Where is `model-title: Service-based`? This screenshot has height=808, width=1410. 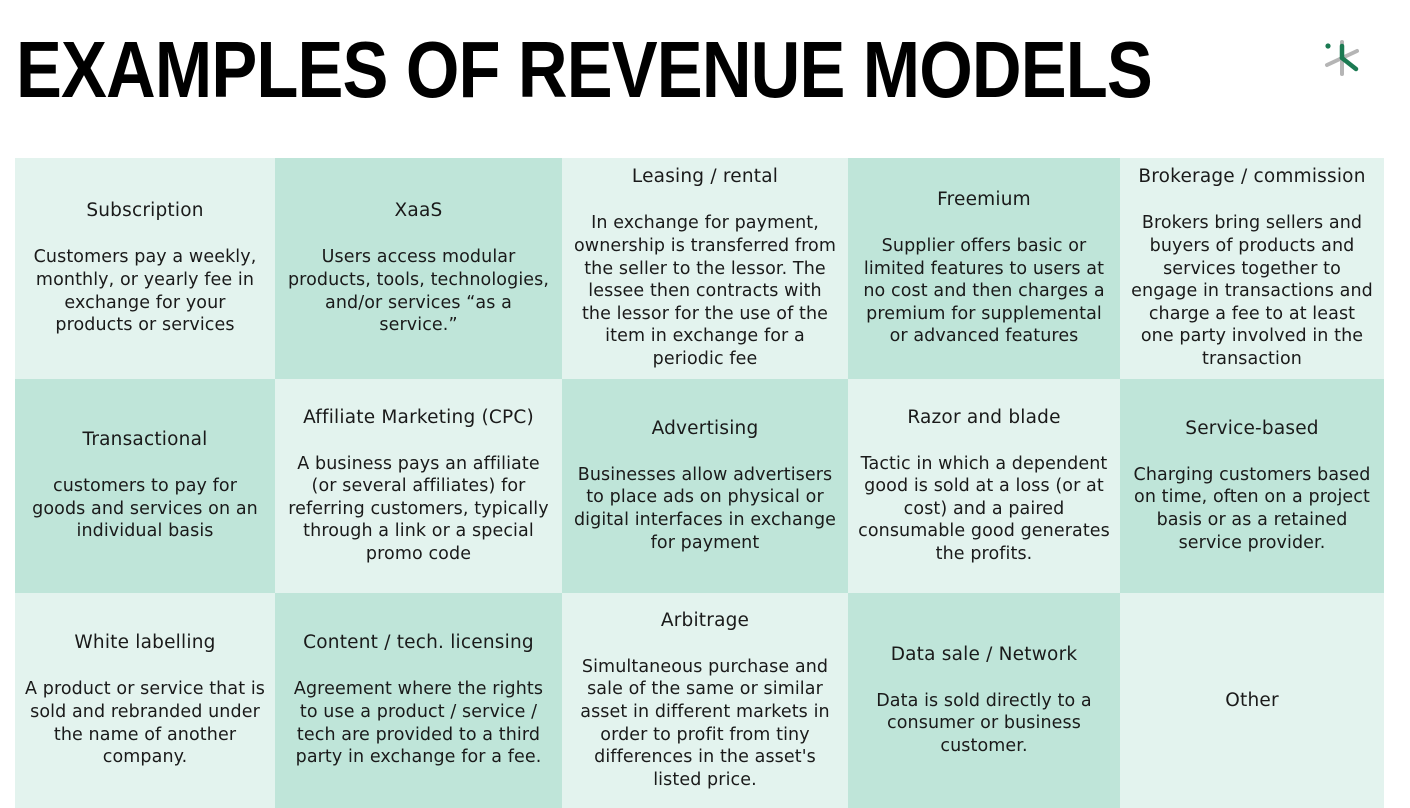
model-title: Service-based is located at coordinates (1252, 428).